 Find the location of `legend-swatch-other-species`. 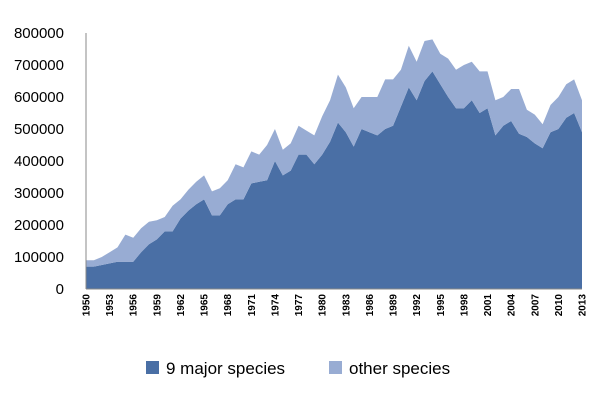

legend-swatch-other-species is located at coordinates (335, 367).